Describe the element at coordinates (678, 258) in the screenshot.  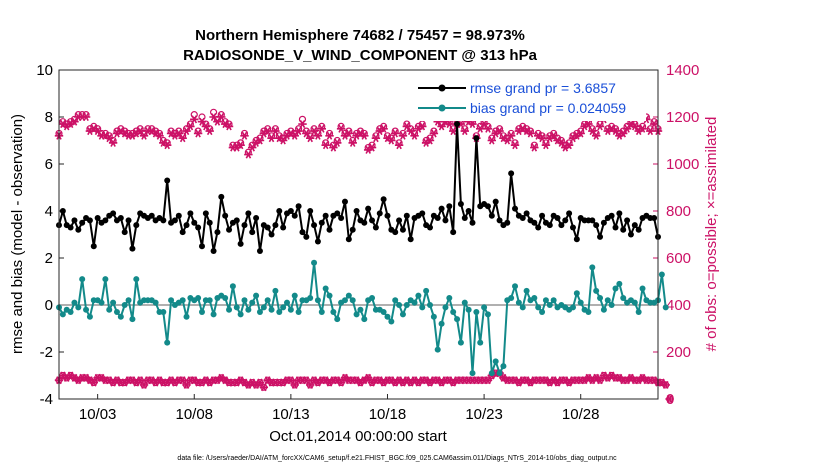
I see `right-tick-label: 600` at that location.